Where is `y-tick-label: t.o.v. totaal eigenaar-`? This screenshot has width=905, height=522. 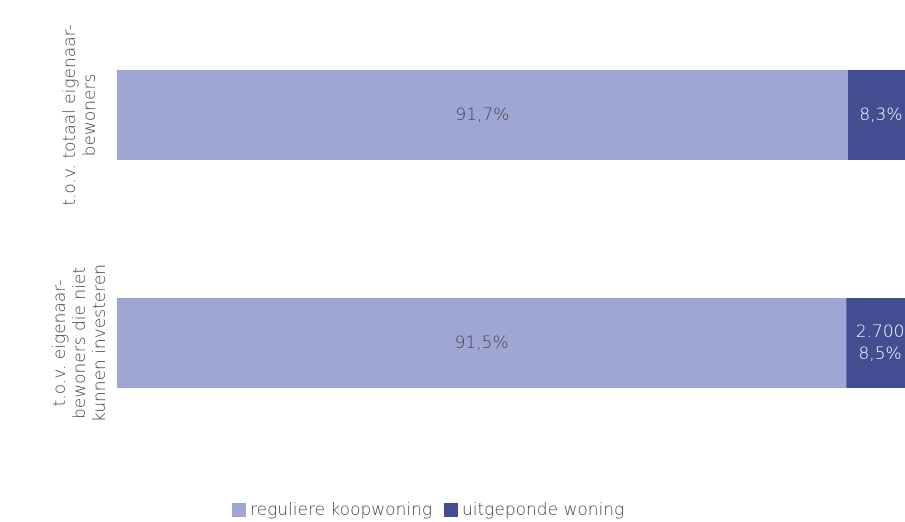
y-tick-label: t.o.v. totaal eigenaar- is located at coordinates (70, 114).